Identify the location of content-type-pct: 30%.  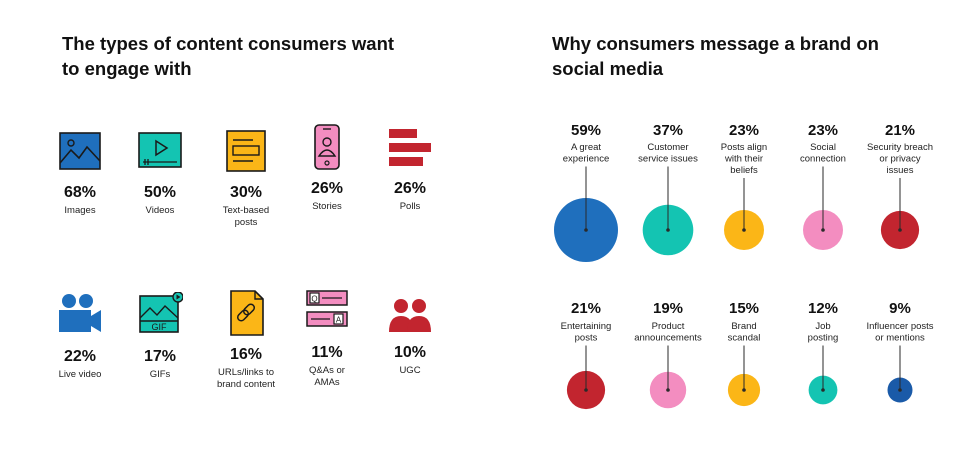
(246, 192).